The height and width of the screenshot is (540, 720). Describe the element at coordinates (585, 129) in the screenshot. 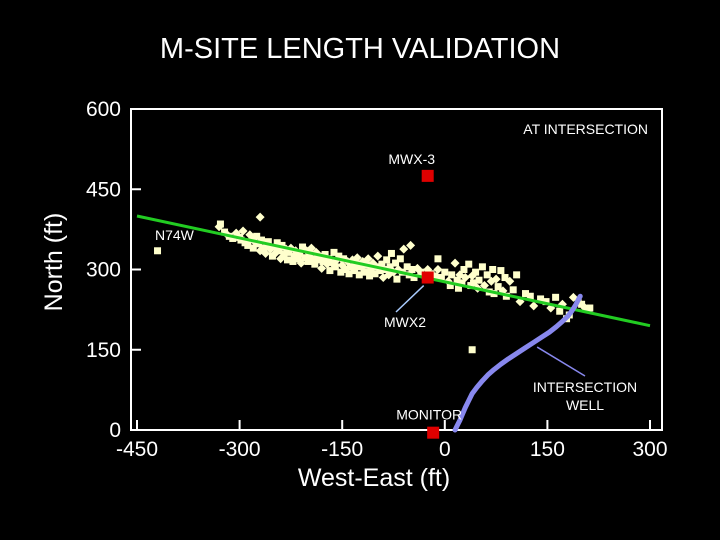

I see `corner-label: AT INTERSECTION` at that location.